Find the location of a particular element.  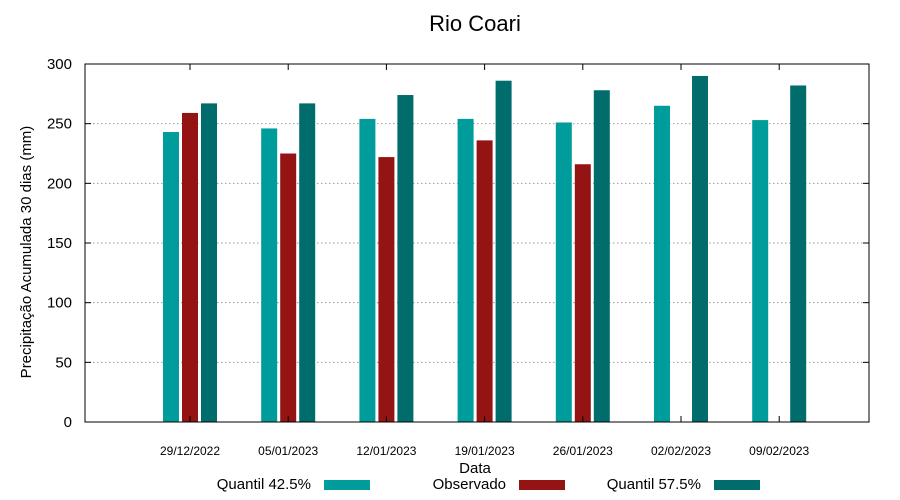

y-tick-label: 50 is located at coordinates (63, 362).